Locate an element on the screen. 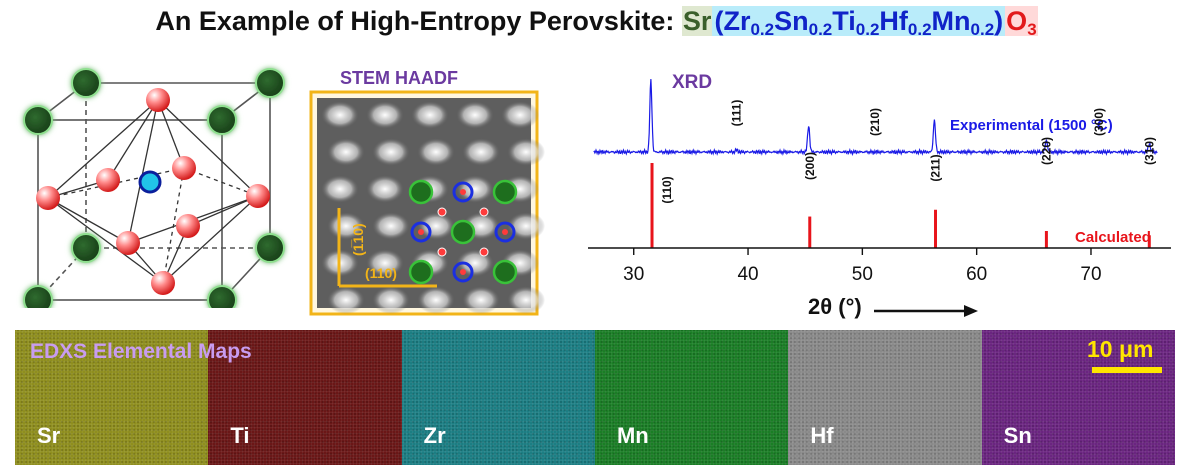 This screenshot has width=1193, height=475. xrd-hkl-label: (220) is located at coordinates (1046, 151).